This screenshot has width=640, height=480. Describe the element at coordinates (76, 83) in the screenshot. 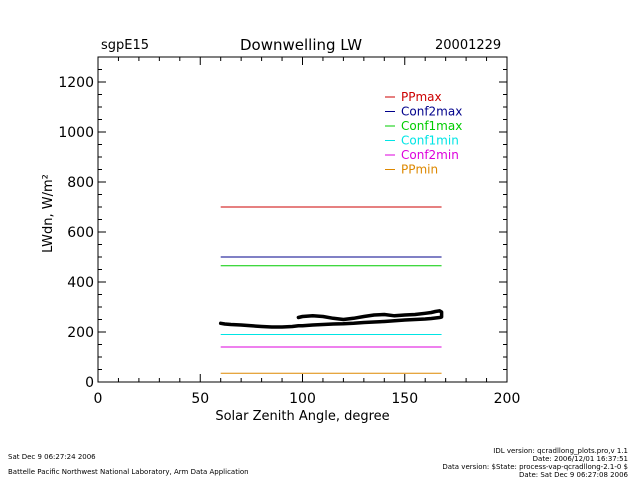

I see `y-tick-label: 1200` at that location.